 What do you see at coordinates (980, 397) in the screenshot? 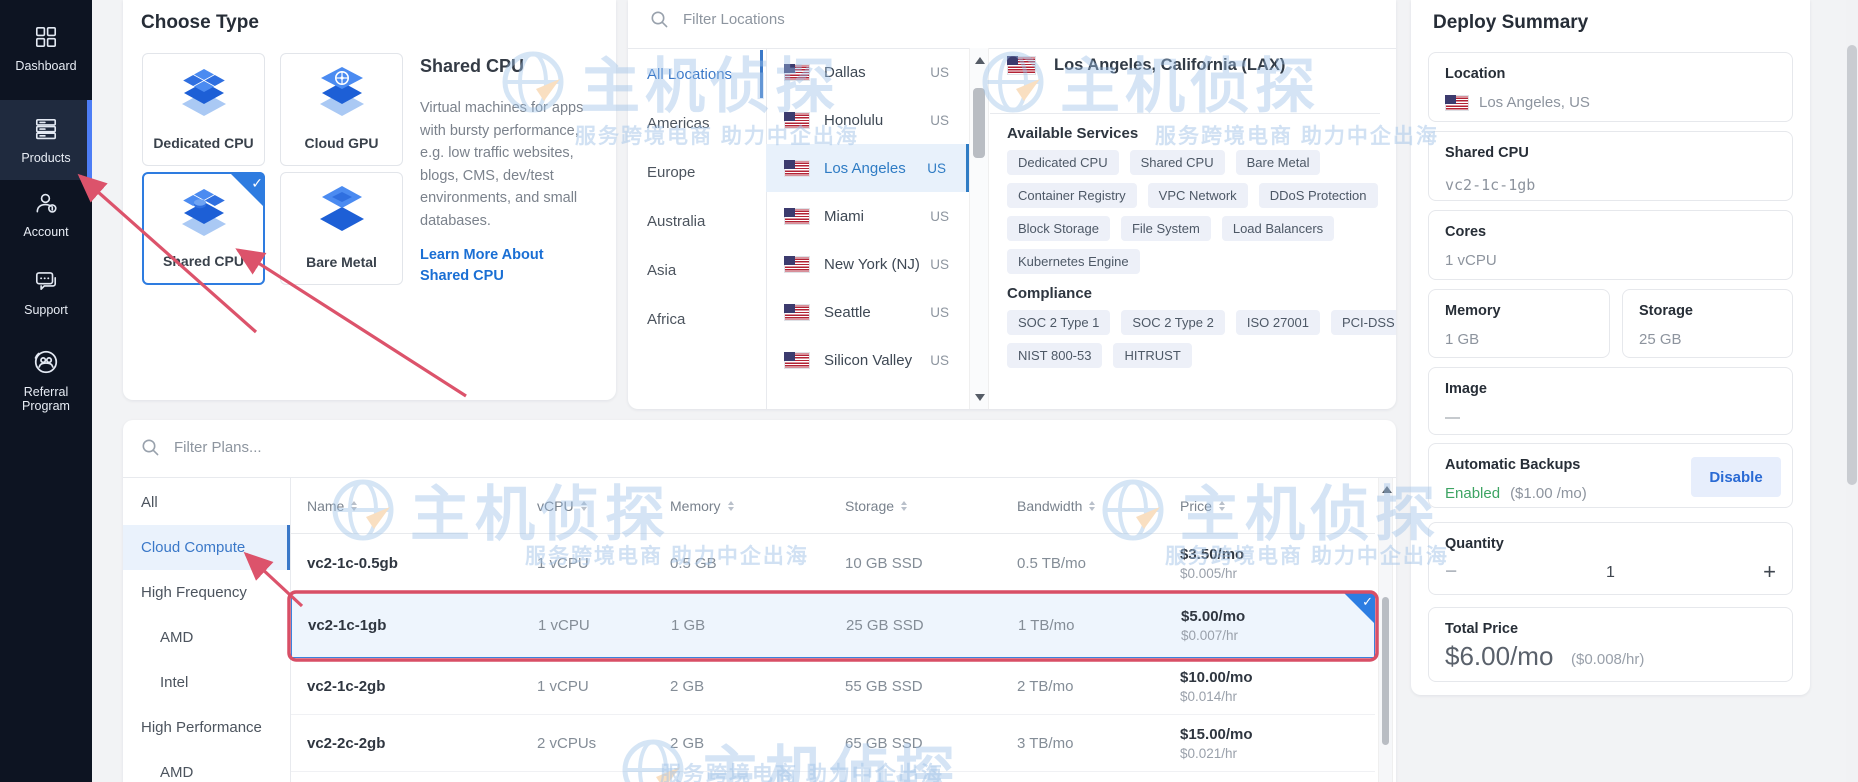
I see `scroll-down-icon` at bounding box center [980, 397].